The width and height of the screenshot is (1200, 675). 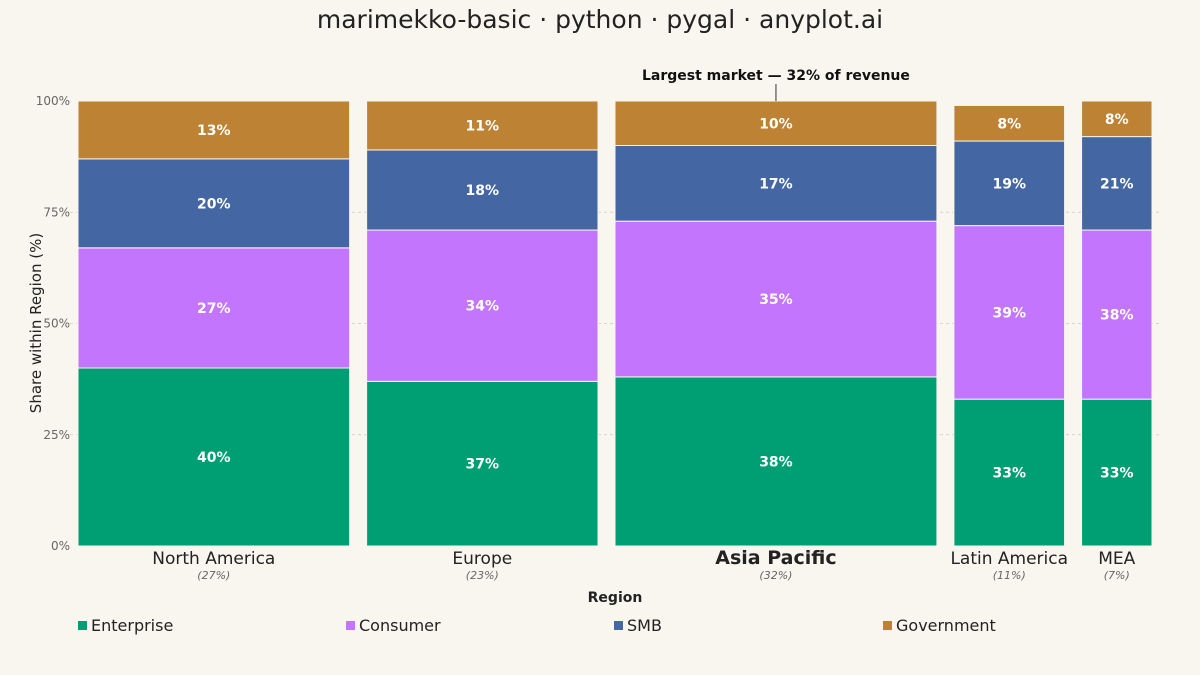 What do you see at coordinates (644, 625) in the screenshot?
I see `legend-label: SMB` at bounding box center [644, 625].